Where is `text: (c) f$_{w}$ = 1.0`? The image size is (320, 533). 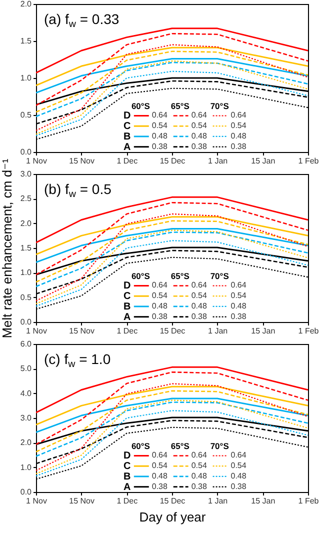
text: (c) f$_{w}$ = 1.0 is located at coordinates (77, 360).